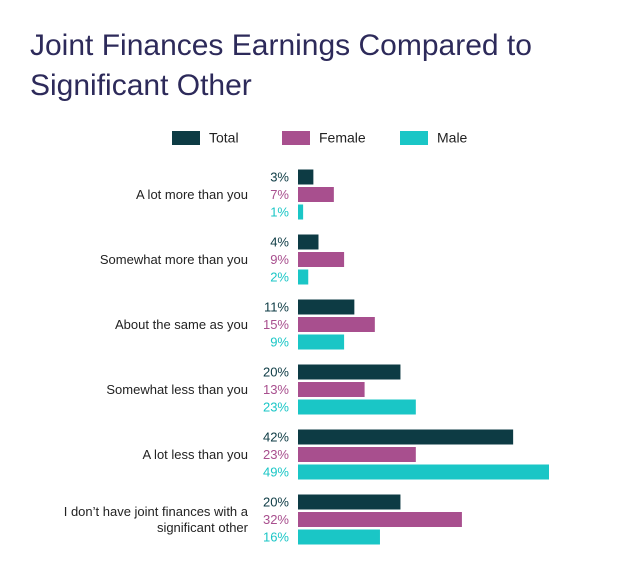 This screenshot has width=640, height=573. What do you see at coordinates (276, 536) in the screenshot?
I see `value-label: 16%` at bounding box center [276, 536].